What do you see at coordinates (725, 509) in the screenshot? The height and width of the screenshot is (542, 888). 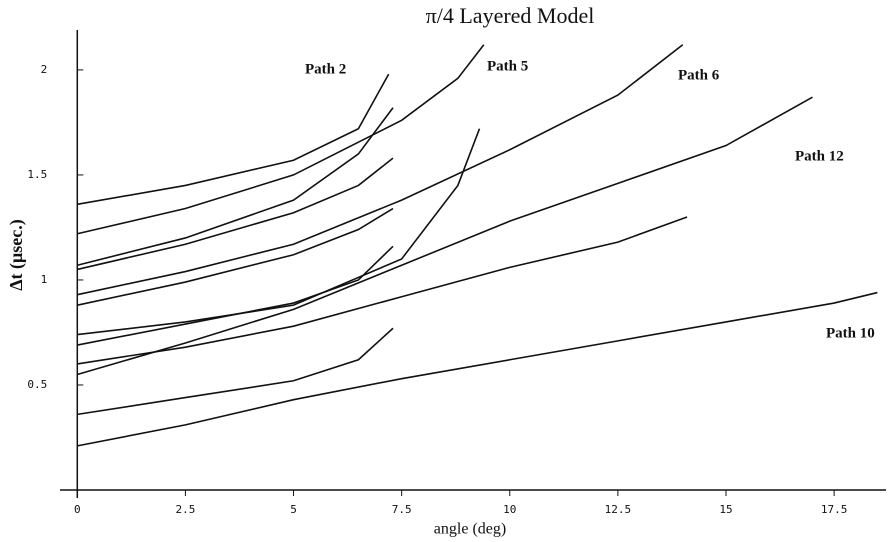 I see `x-tick-label: 15` at bounding box center [725, 509].